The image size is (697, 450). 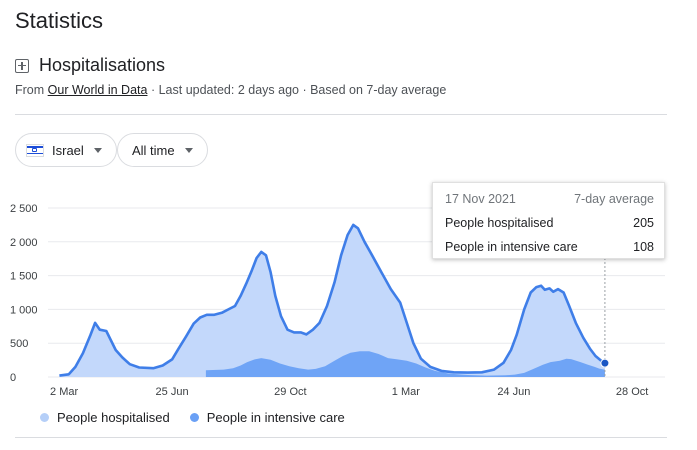 I want to click on range-label: All time, so click(x=153, y=150).